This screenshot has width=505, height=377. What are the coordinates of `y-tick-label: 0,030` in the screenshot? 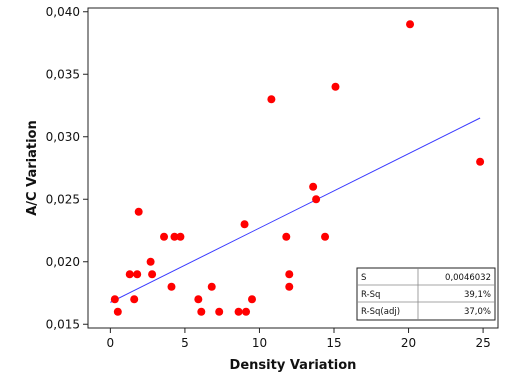 It's located at (63, 137).